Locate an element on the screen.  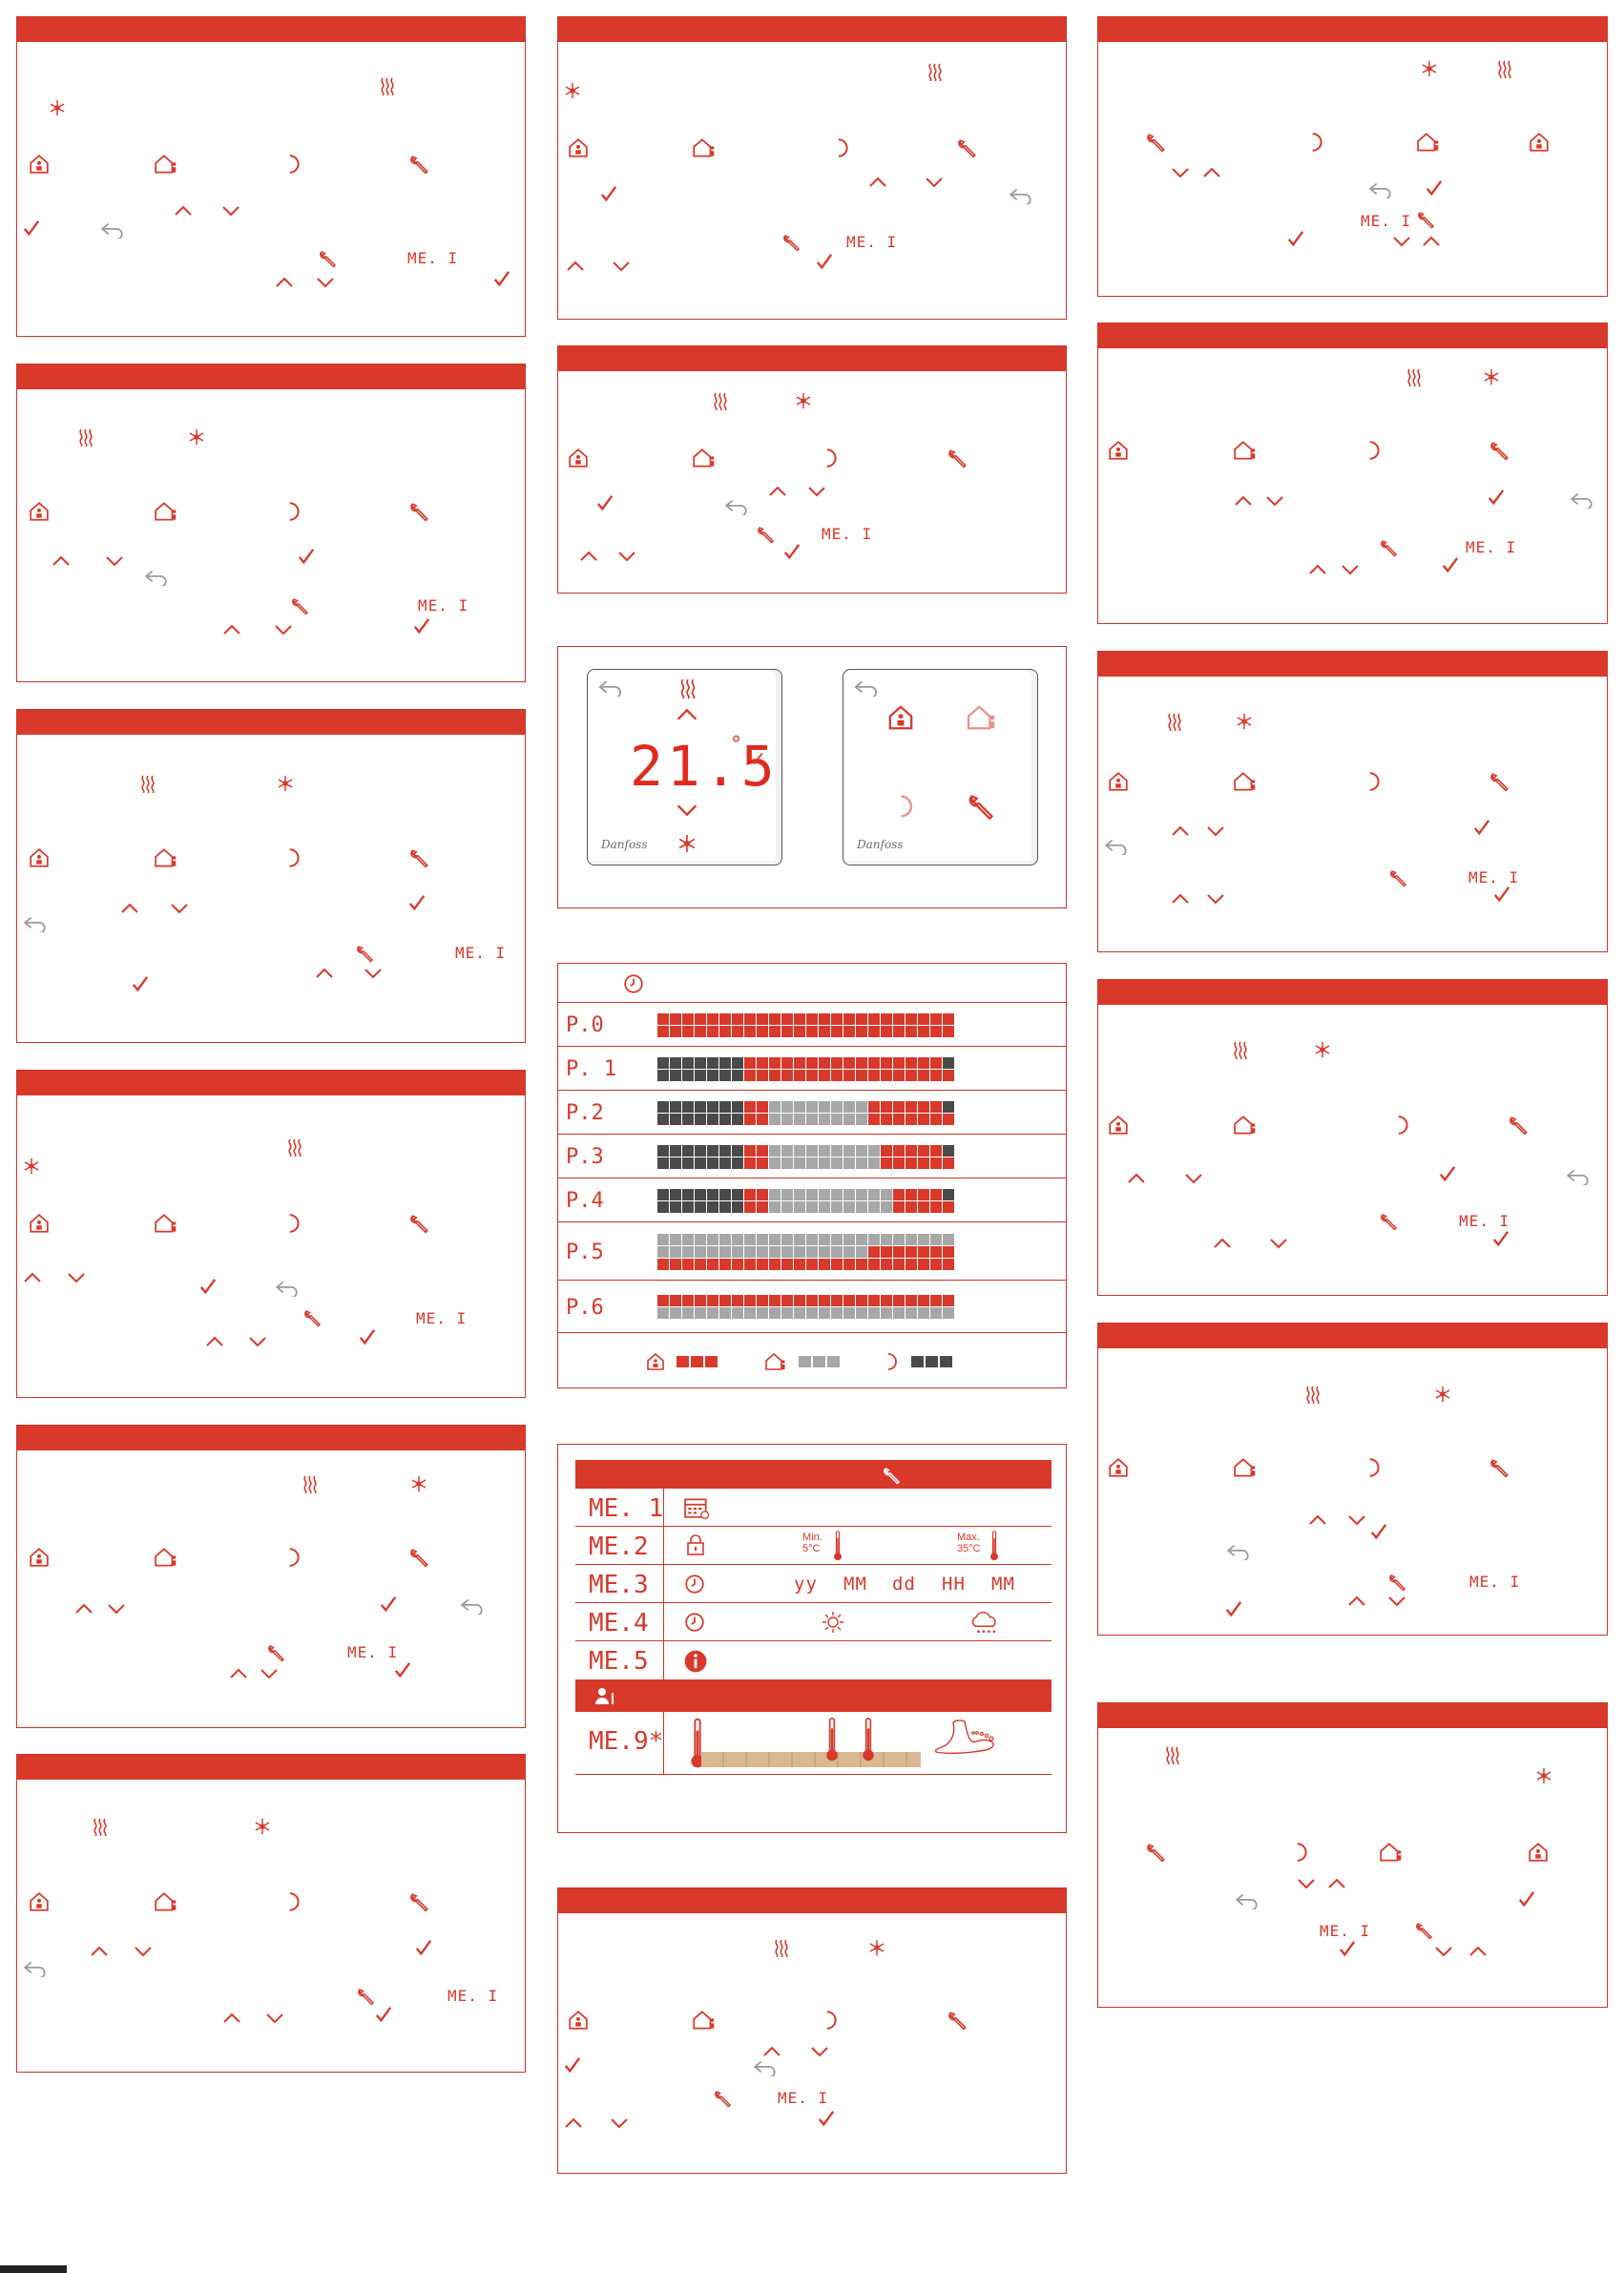
max-label: Max. 35°C is located at coordinates (969, 1543).